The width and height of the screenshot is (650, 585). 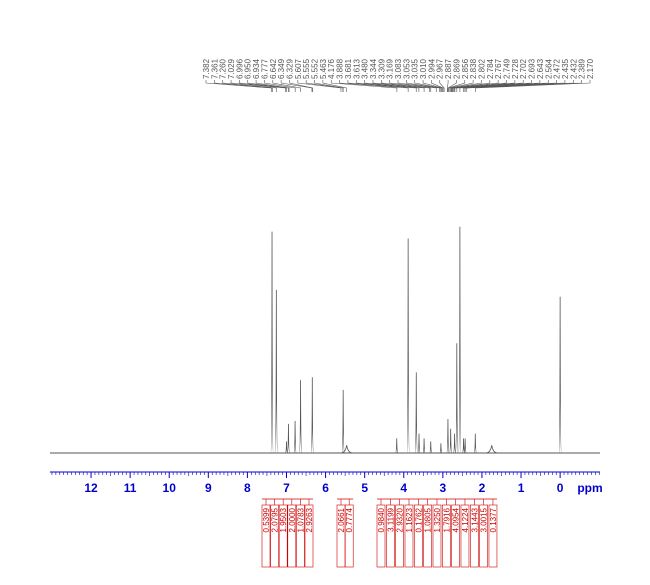 What do you see at coordinates (437, 519) in the screenshot?
I see `integral-label: 1.3250` at bounding box center [437, 519].